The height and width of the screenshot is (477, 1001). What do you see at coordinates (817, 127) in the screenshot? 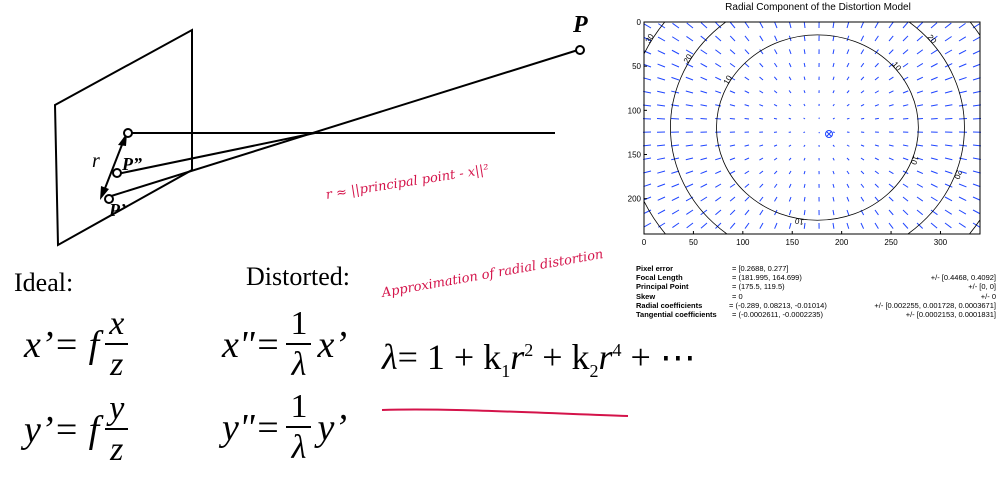
I see `contour-ring` at bounding box center [817, 127].